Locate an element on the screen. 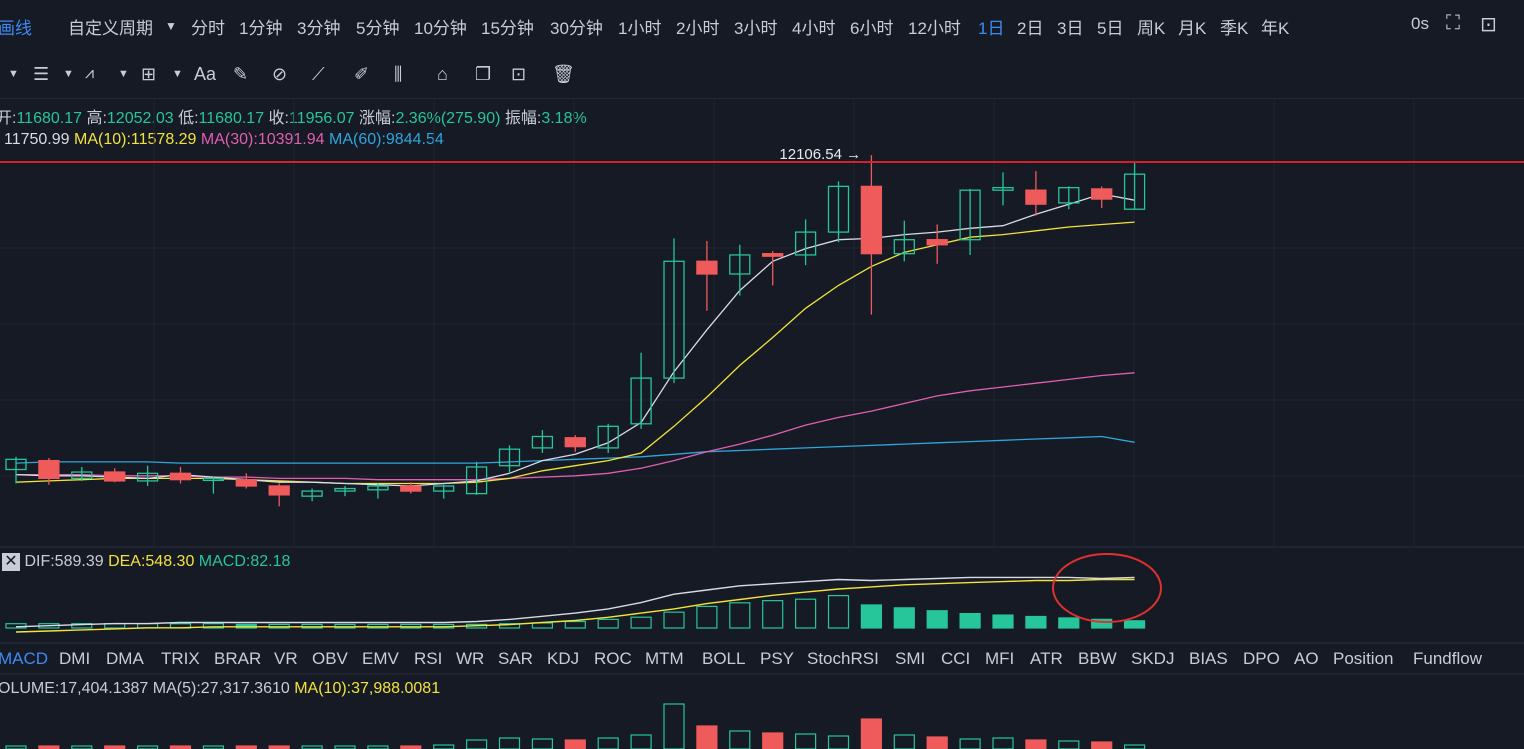 The height and width of the screenshot is (749, 1524). indicator-tab-trix: TRIX is located at coordinates (180, 658).